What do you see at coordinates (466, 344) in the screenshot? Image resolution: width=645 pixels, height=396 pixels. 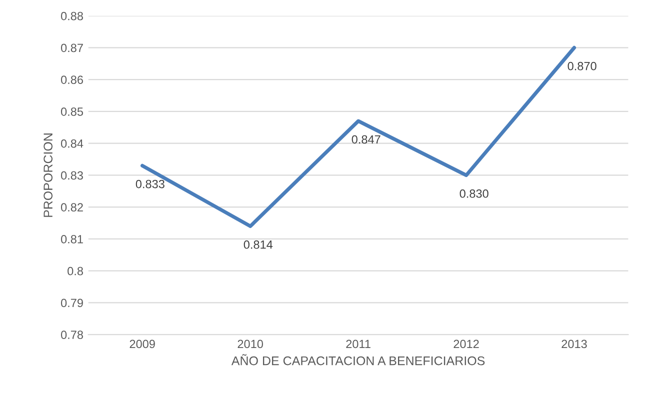 I see `x-tick-label: 2012` at bounding box center [466, 344].